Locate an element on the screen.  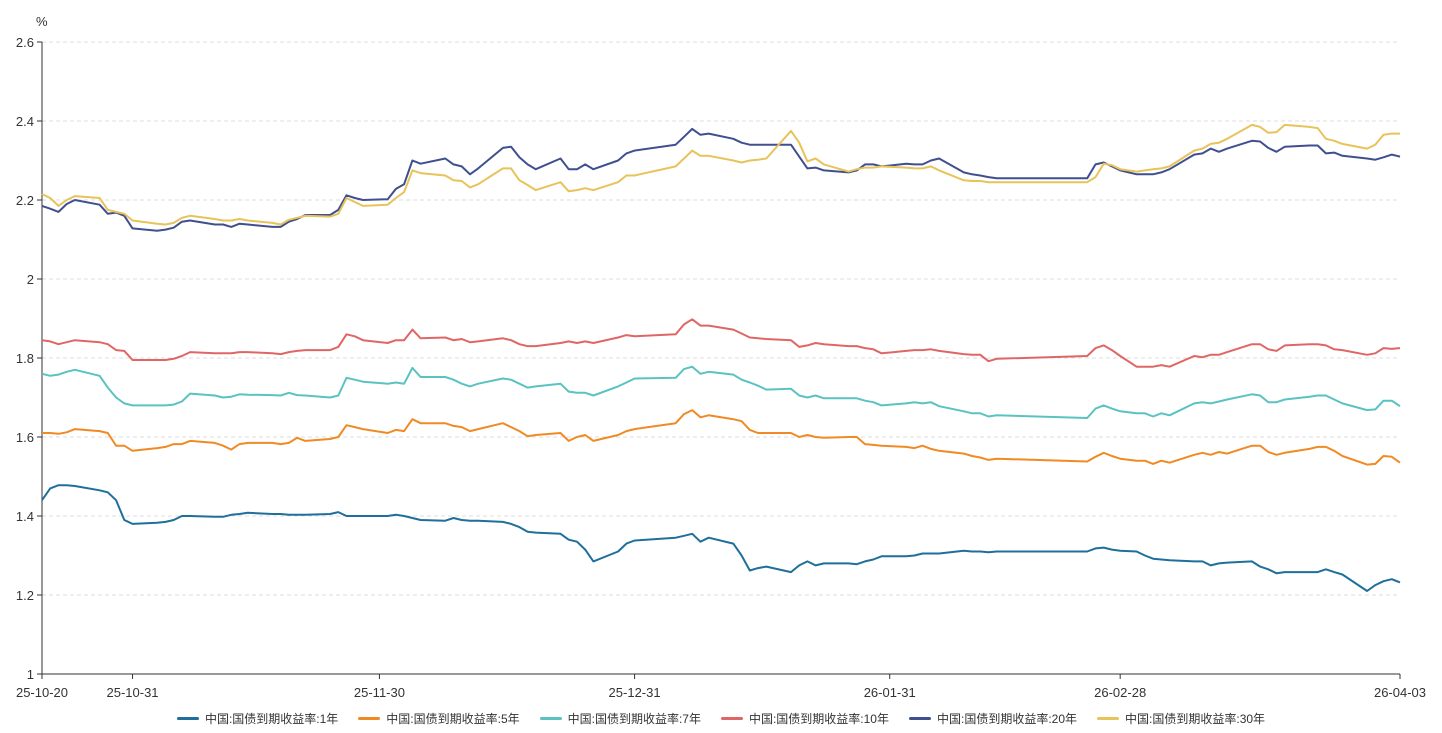
legend-item-3: 中国:国债到期收益率:10年 is located at coordinates (804, 718).